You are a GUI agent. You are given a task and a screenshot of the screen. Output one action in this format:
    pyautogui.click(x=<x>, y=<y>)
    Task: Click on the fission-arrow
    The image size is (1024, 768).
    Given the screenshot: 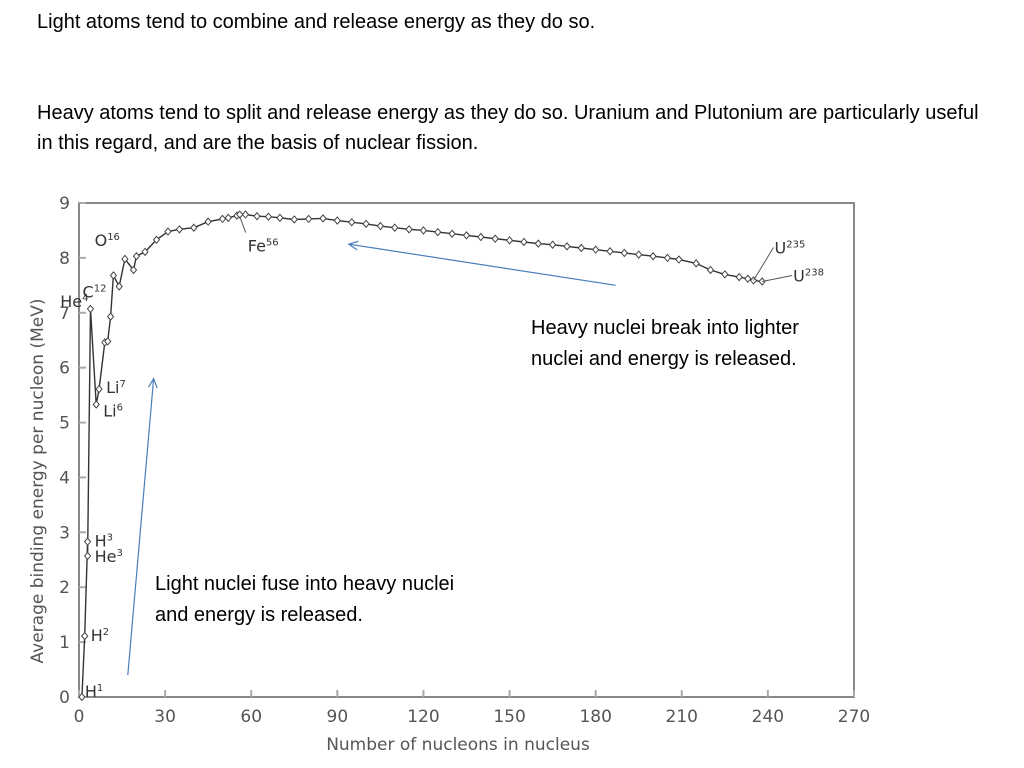 What is the action you would take?
    pyautogui.click(x=482, y=264)
    